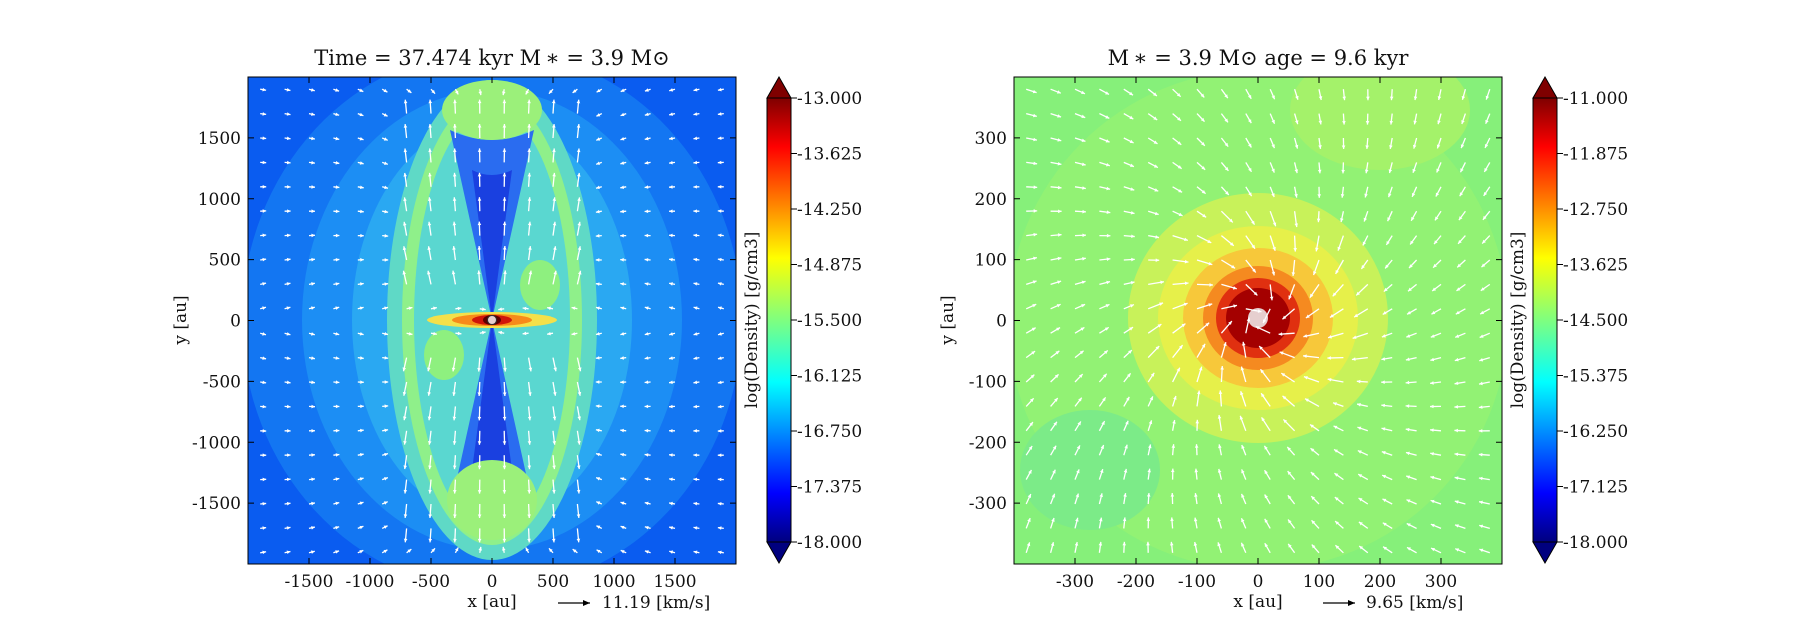  I want to click on x-tick-label: -1000, so click(369, 582).